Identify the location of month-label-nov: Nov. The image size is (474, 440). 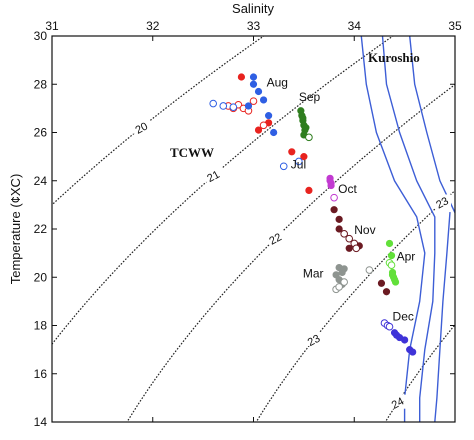
(364, 230).